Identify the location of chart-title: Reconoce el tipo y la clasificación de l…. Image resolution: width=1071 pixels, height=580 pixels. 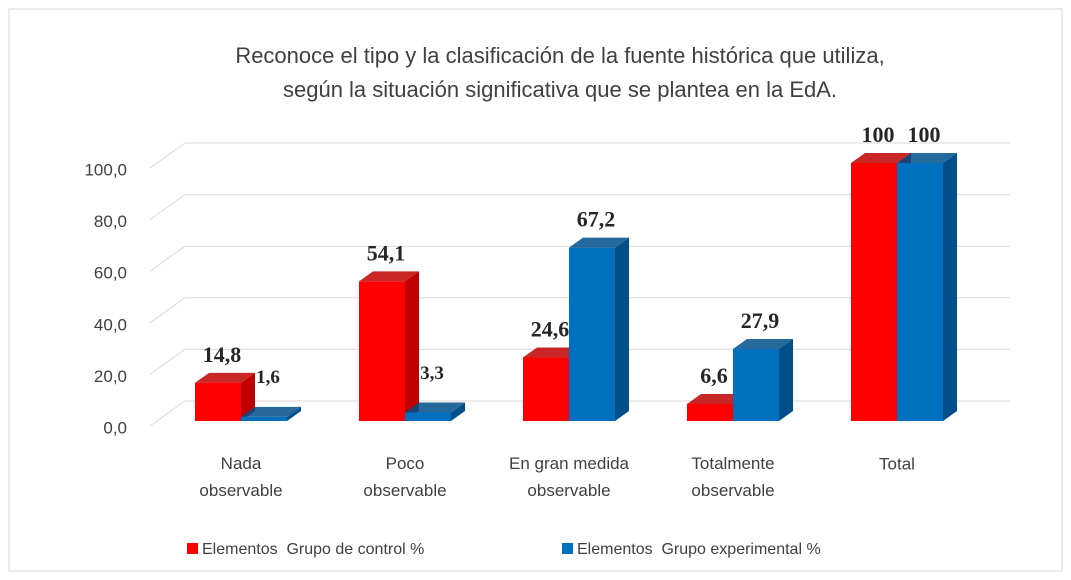
(559, 55).